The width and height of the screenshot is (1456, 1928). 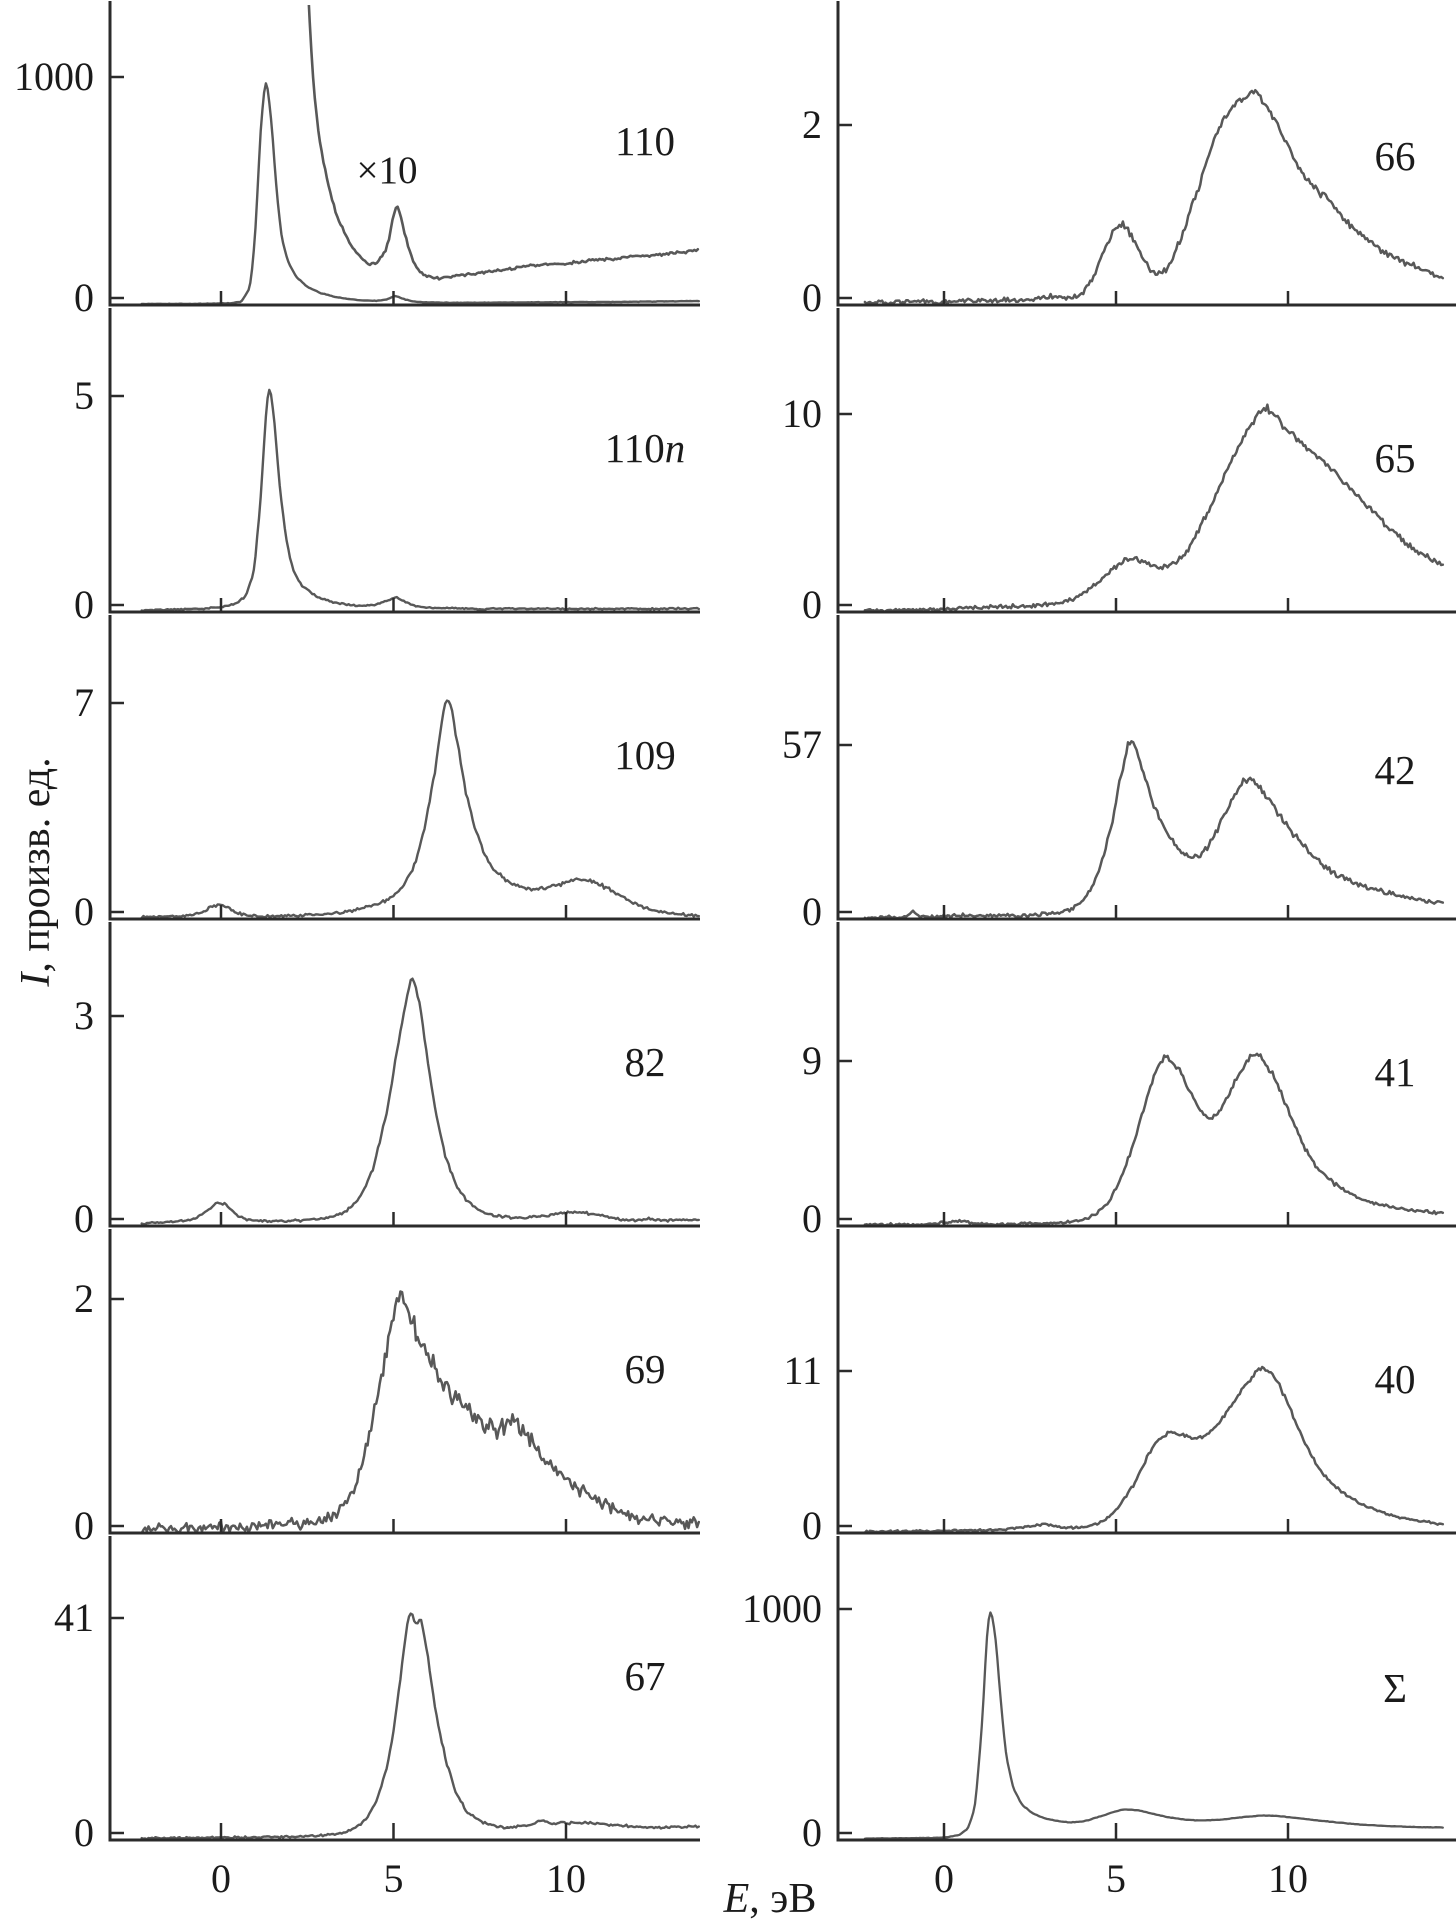 What do you see at coordinates (802, 744) in the screenshot?
I see `y-tick-label: 57` at bounding box center [802, 744].